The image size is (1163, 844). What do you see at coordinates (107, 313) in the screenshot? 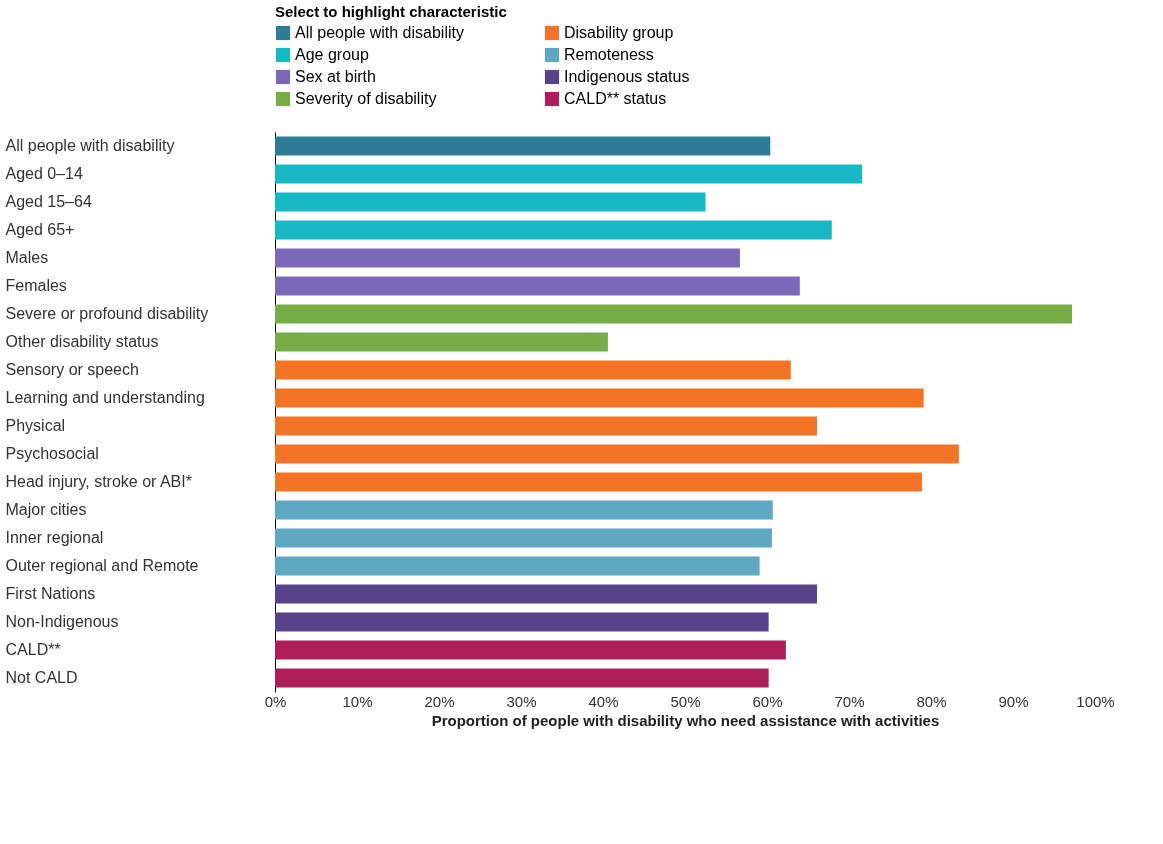
I see `y-tick-label: Severe or profound disability` at bounding box center [107, 313].